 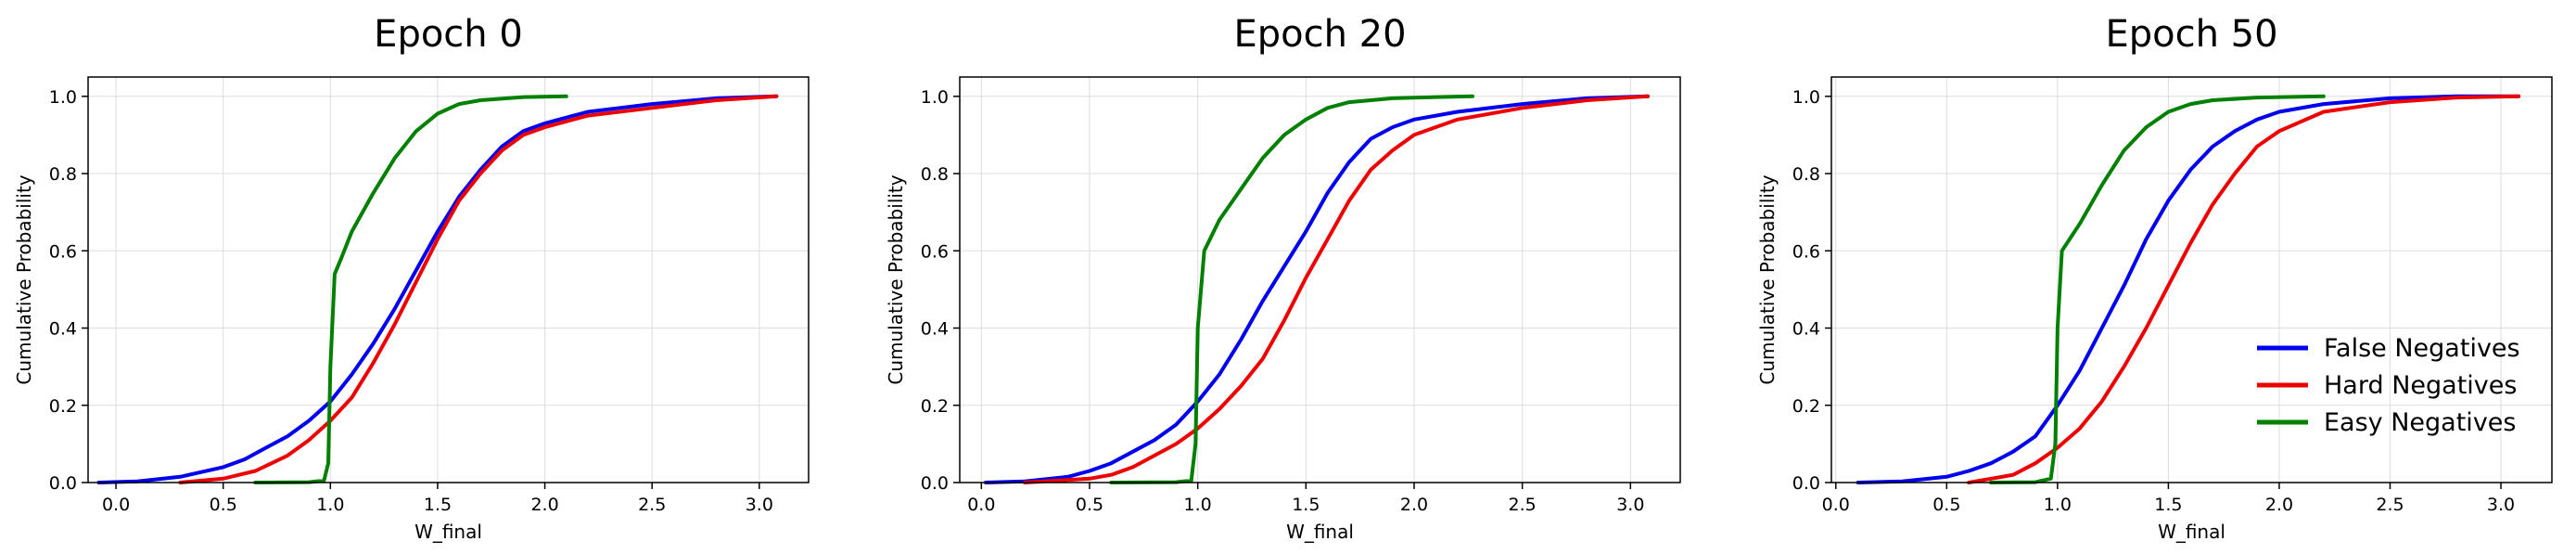 What do you see at coordinates (2420, 385) in the screenshot?
I see `legend-entry-label: Hard Negatives` at bounding box center [2420, 385].